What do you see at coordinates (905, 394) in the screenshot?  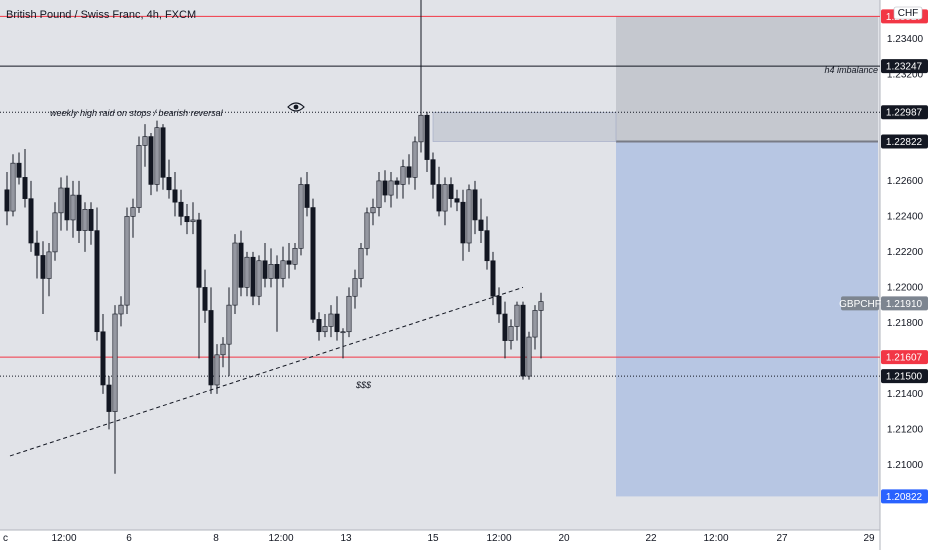 I see `y-tick-label: 1.21400` at bounding box center [905, 394].